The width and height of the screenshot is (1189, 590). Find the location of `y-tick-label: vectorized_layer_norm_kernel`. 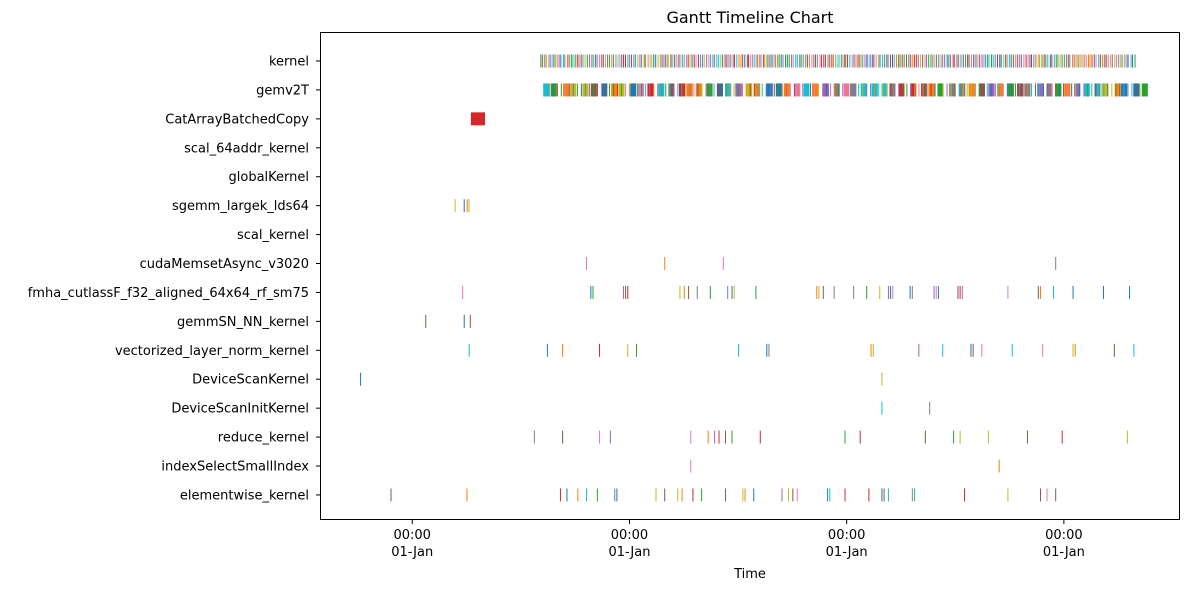

y-tick-label: vectorized_layer_norm_kernel is located at coordinates (212, 351).